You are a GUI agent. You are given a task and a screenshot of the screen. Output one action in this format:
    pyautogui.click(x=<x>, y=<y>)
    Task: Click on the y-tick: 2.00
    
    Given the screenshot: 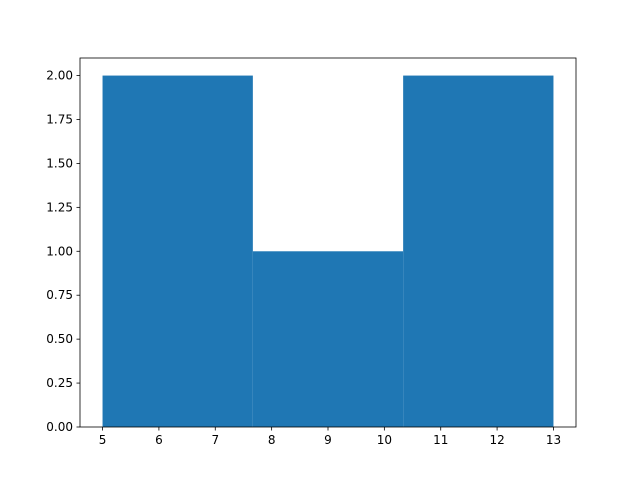 What is the action you would take?
    pyautogui.click(x=63, y=76)
    